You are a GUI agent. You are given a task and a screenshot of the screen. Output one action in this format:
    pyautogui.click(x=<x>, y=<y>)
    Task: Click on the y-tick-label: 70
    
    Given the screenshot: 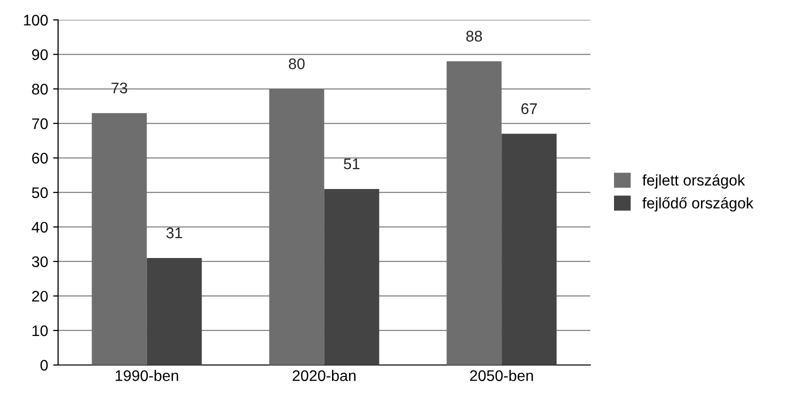 What is the action you would take?
    pyautogui.click(x=40, y=124)
    